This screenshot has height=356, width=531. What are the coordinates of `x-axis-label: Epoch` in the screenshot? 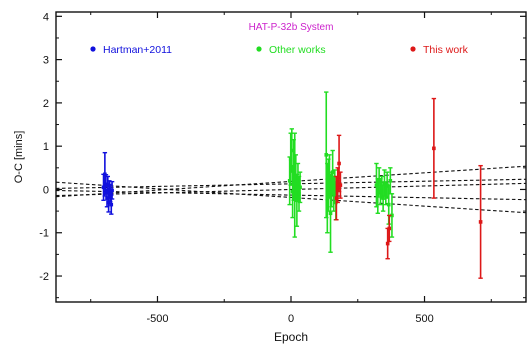 It's located at (291, 337).